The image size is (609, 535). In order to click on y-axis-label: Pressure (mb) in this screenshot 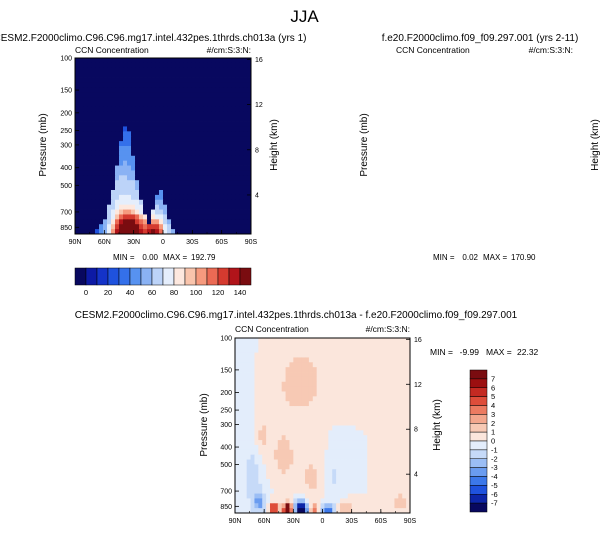, I will do `click(204, 424)`.